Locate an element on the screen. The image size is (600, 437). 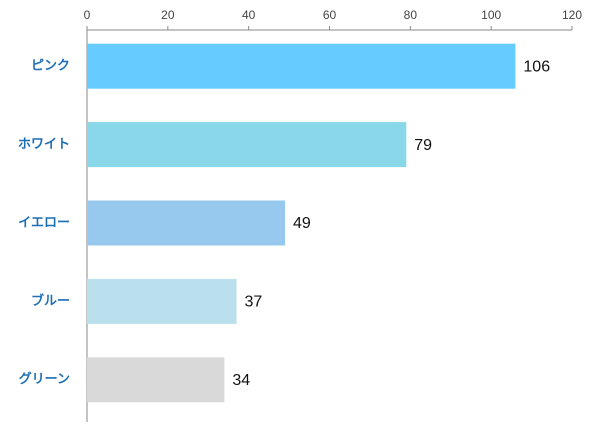
data-label: 49 is located at coordinates (302, 223).